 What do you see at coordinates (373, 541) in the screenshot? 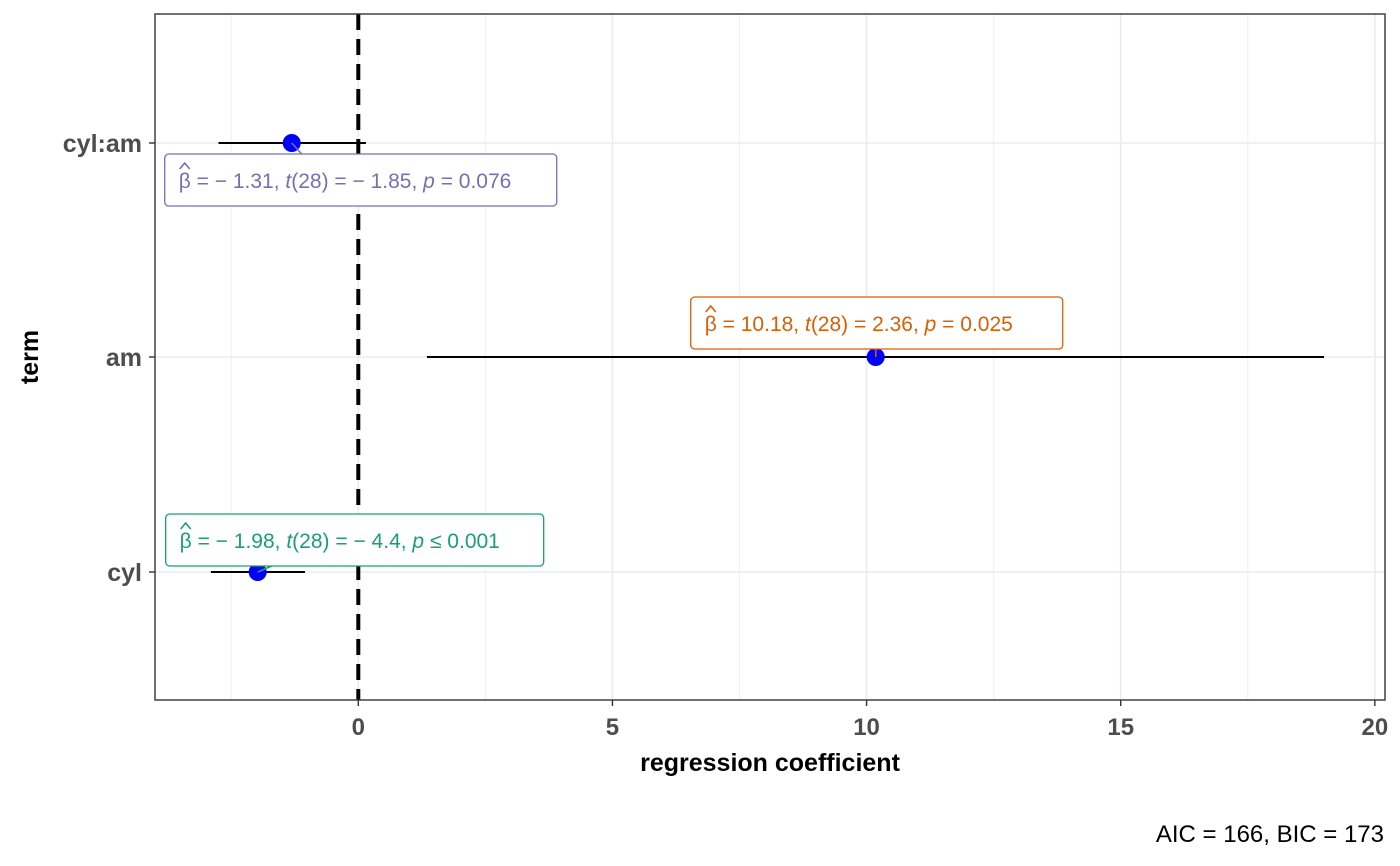
I see `t-value: = − 4.4,` at bounding box center [373, 541].